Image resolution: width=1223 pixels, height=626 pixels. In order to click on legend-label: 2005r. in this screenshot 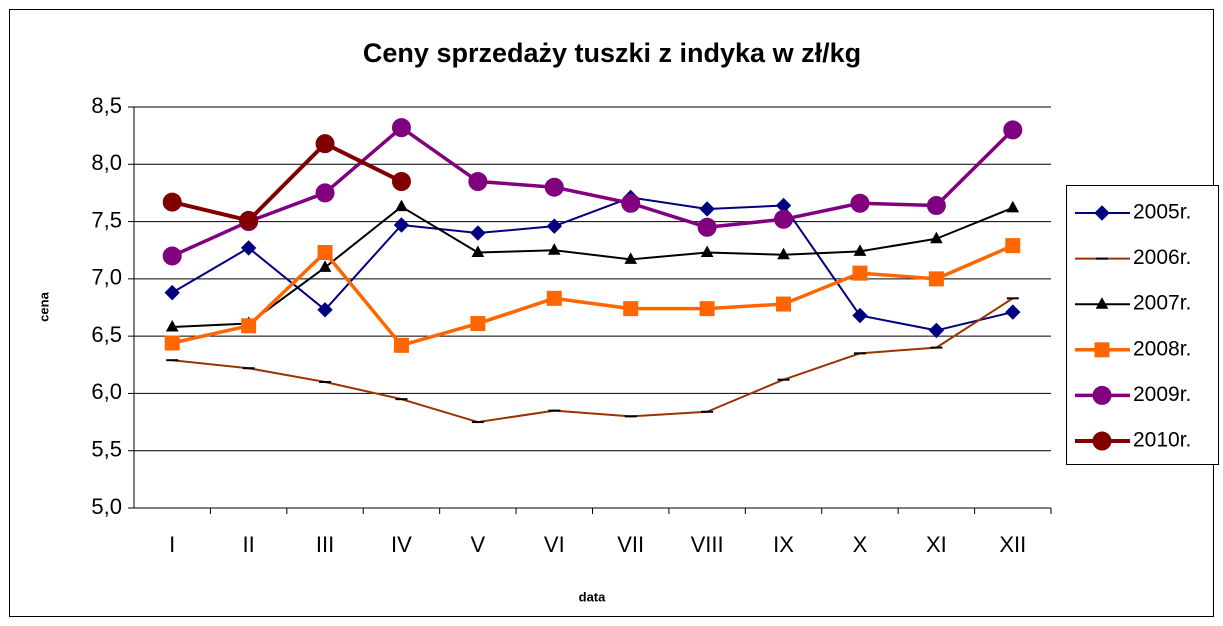, I will do `click(1162, 212)`.